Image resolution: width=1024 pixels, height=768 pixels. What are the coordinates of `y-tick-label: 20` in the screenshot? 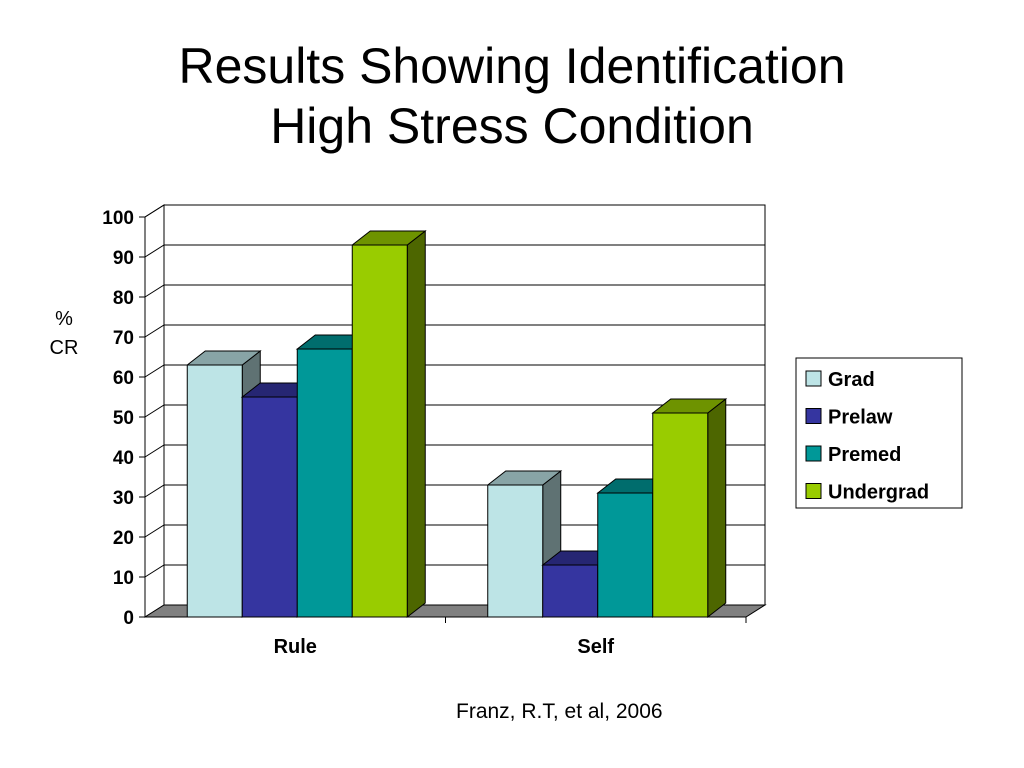 It's located at (123, 538).